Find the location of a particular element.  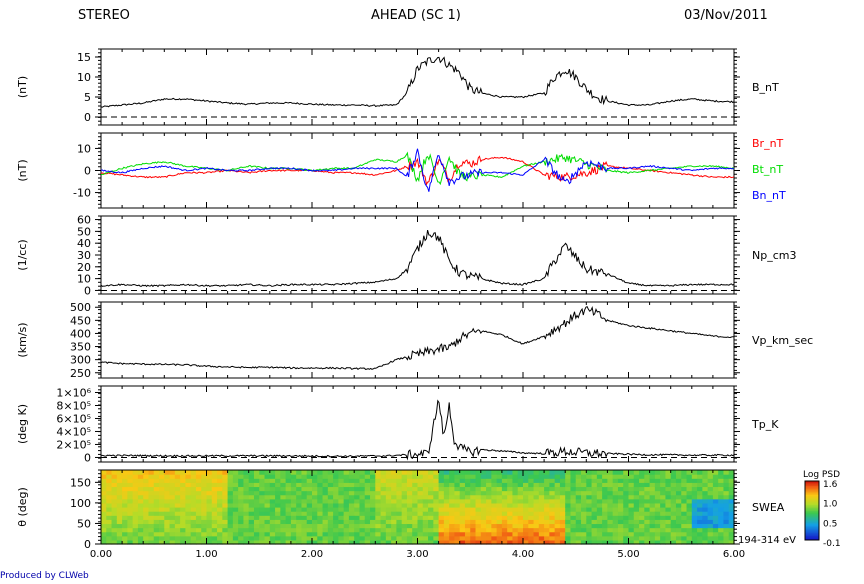

x-tick-label: 0.00 is located at coordinates (101, 554).